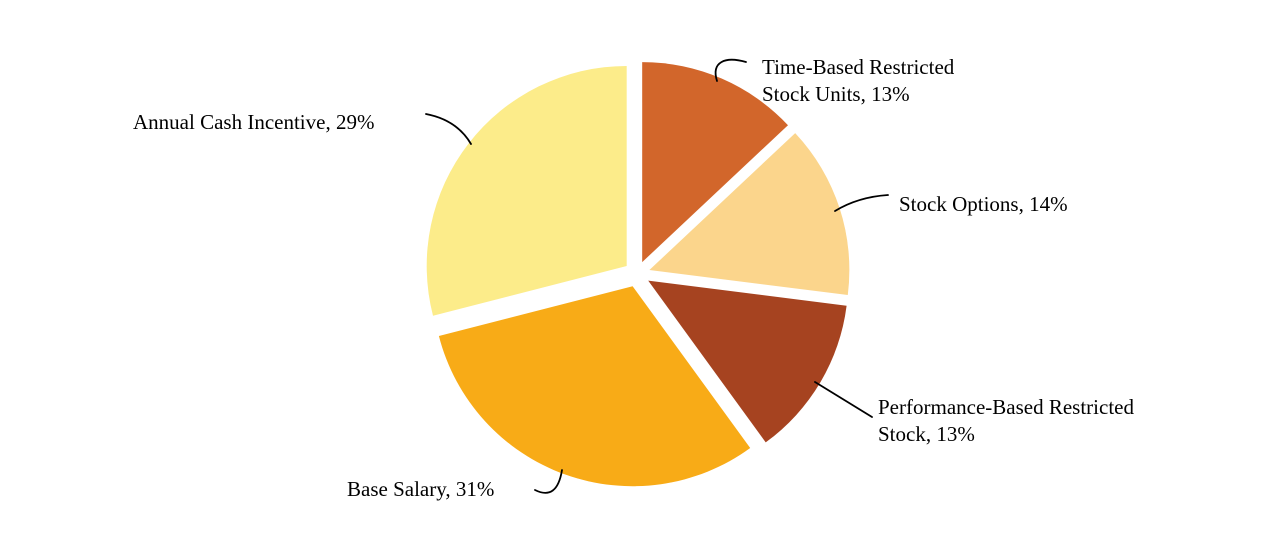 Image resolution: width=1270 pixels, height=550 pixels. What do you see at coordinates (858, 81) in the screenshot?
I see `label-time-based-restricted-stock-units: Time-Based Restricted Stock Units, 13%` at bounding box center [858, 81].